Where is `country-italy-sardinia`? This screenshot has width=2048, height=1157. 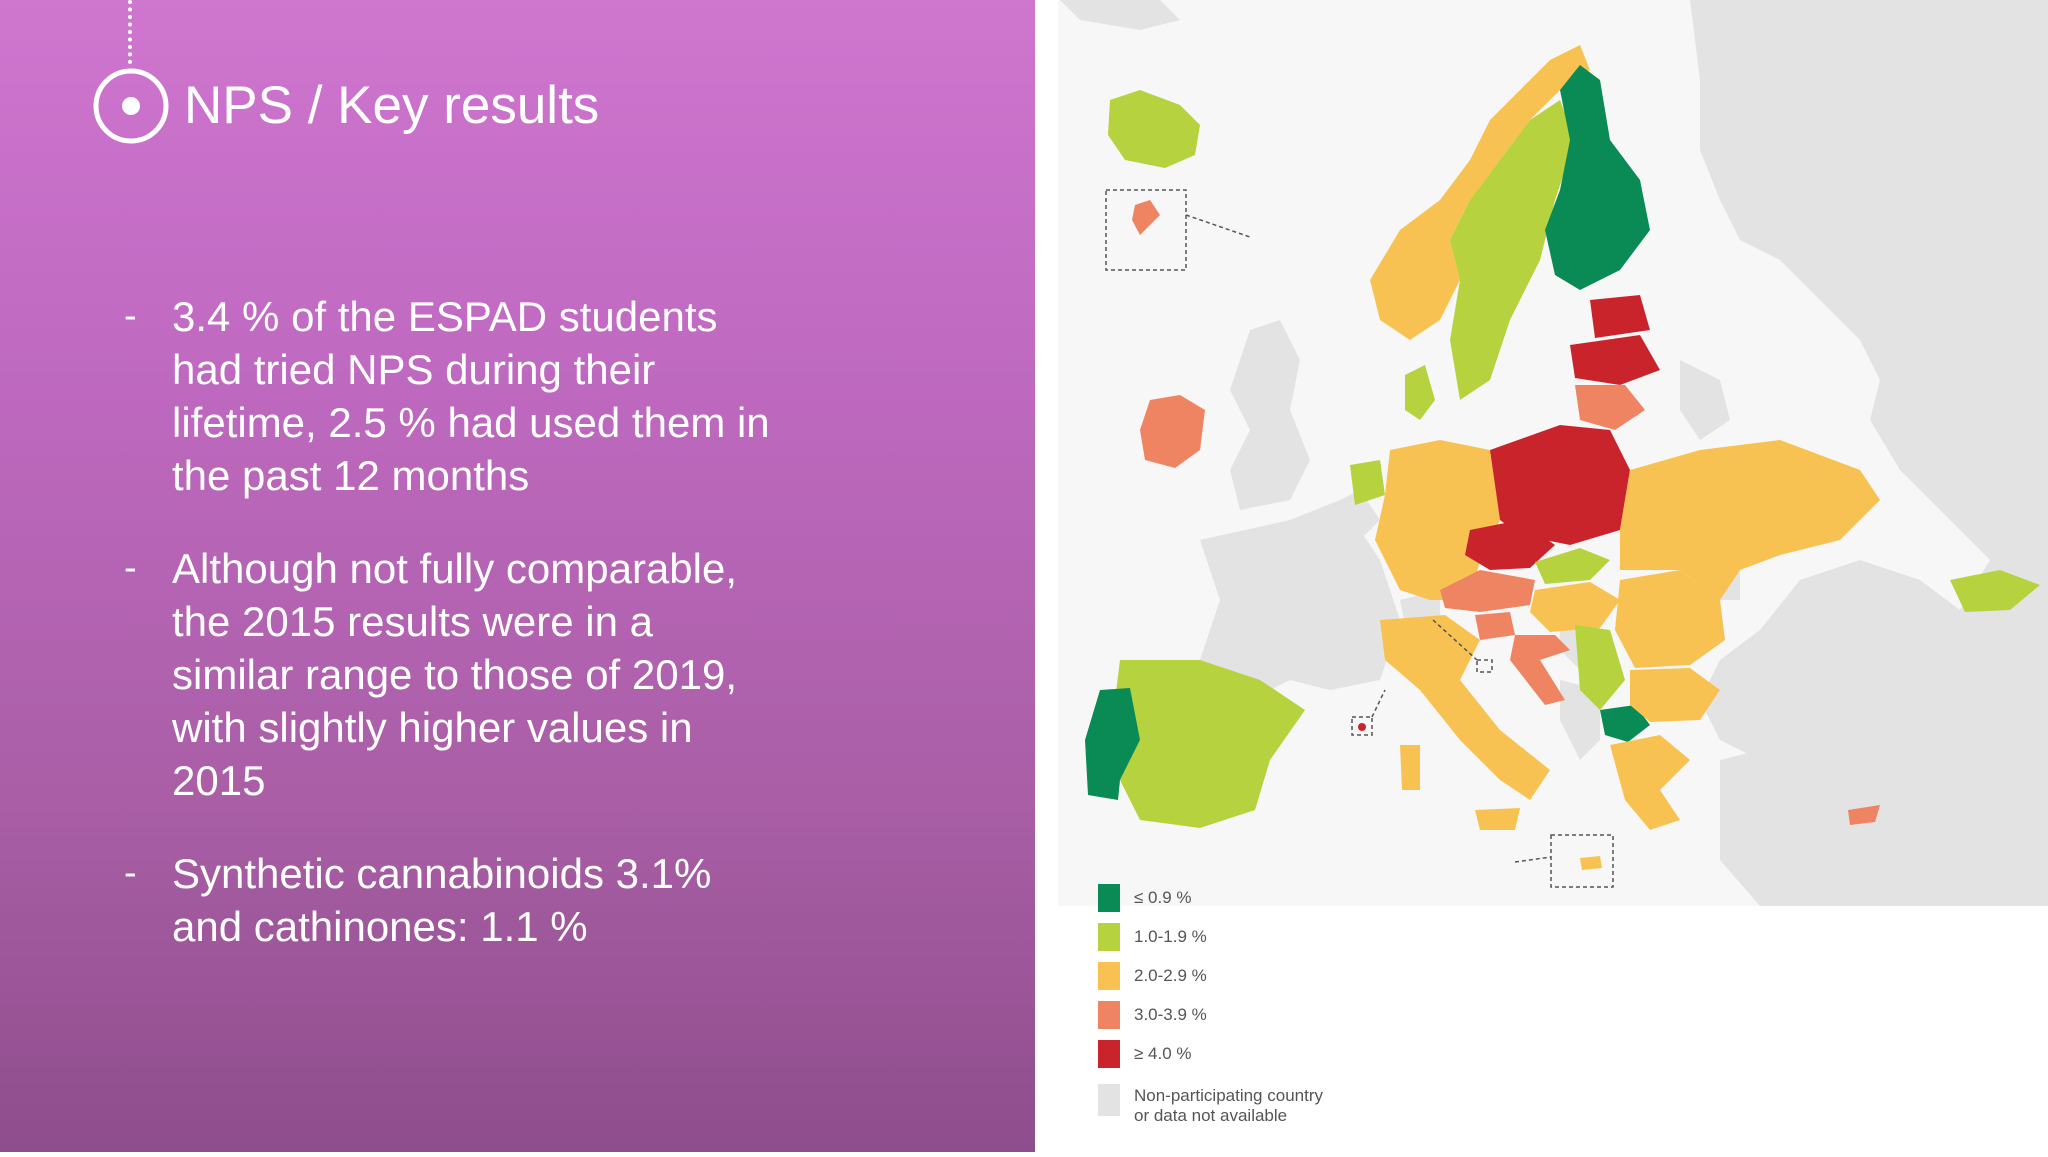 country-italy-sardinia is located at coordinates (1410, 767).